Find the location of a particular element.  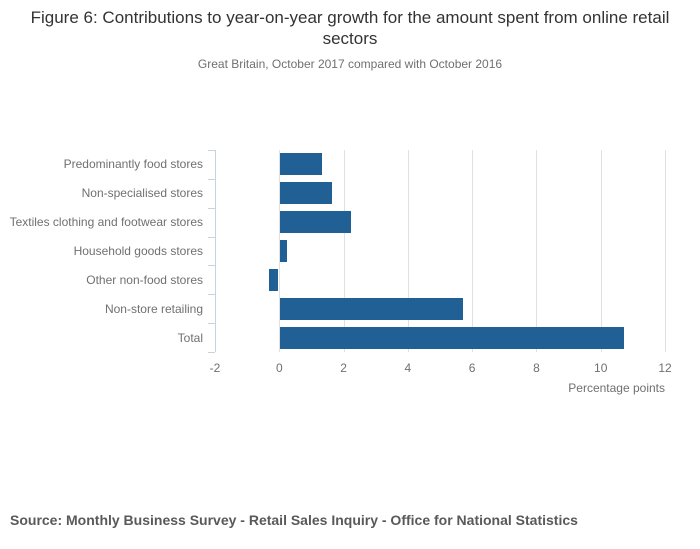

x-tick-label: 6 is located at coordinates (472, 368).